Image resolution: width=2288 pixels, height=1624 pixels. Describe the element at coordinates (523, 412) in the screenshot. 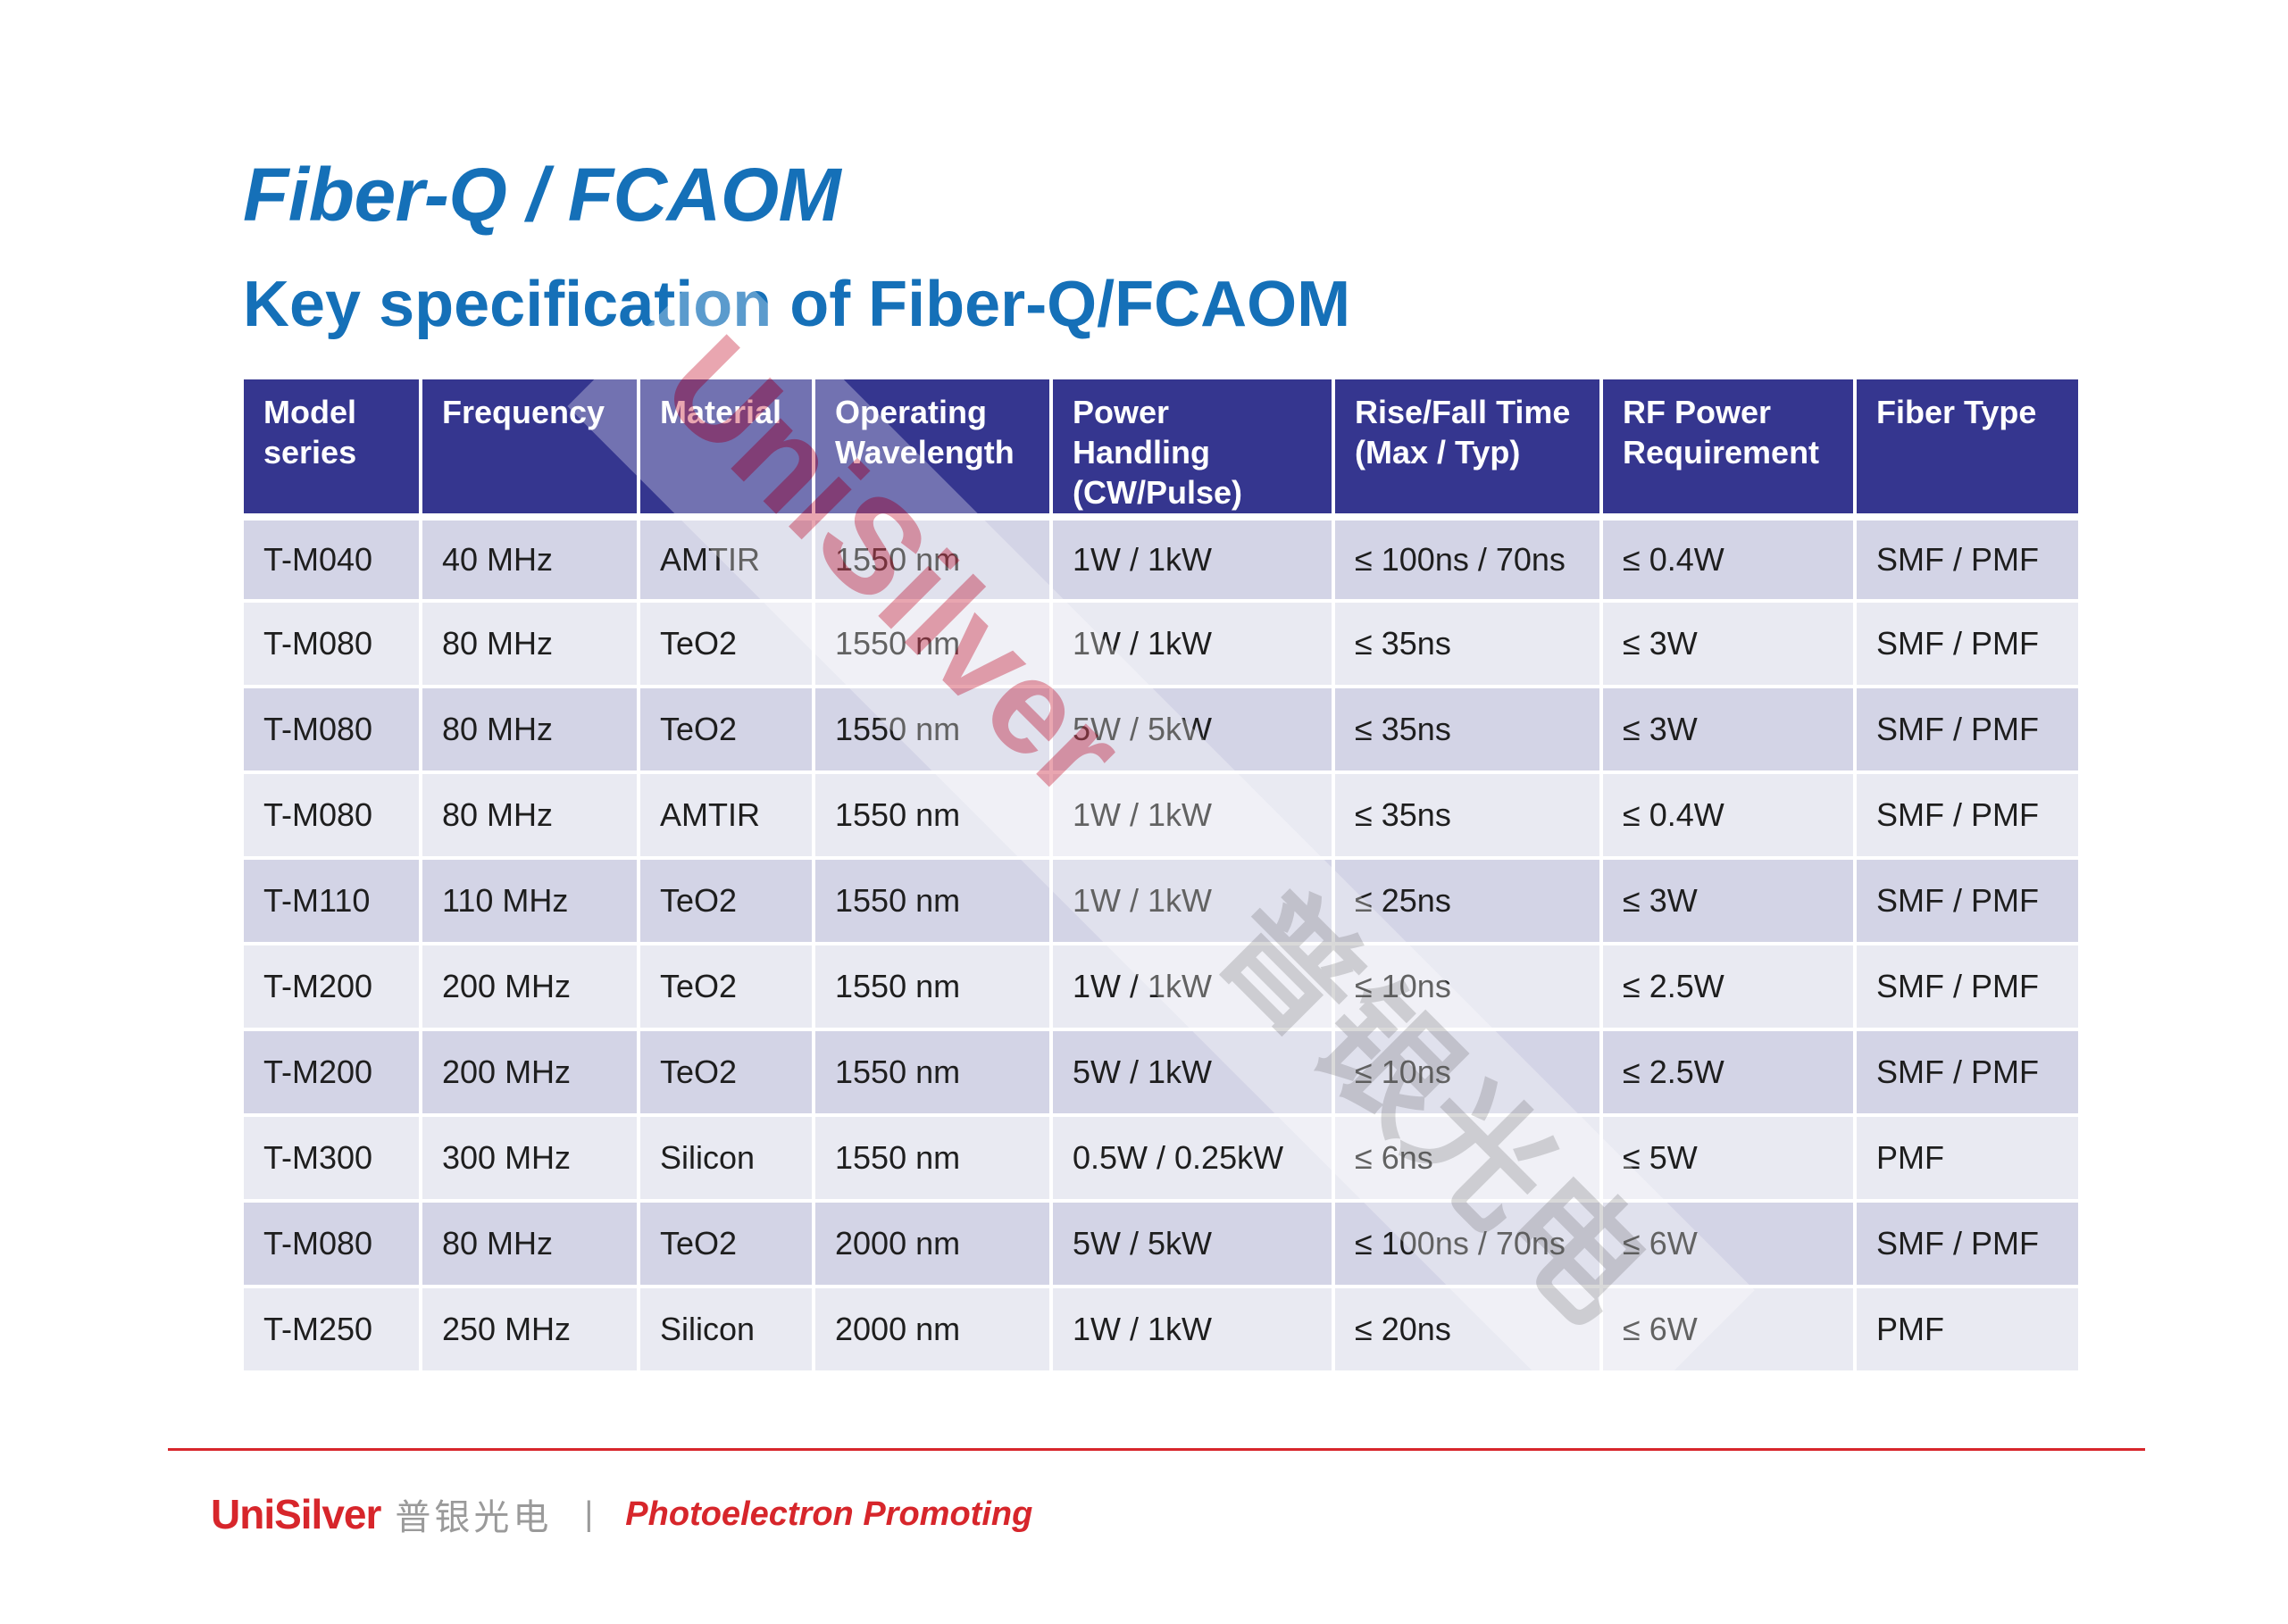

I see `column-header-line: Frequency` at that location.